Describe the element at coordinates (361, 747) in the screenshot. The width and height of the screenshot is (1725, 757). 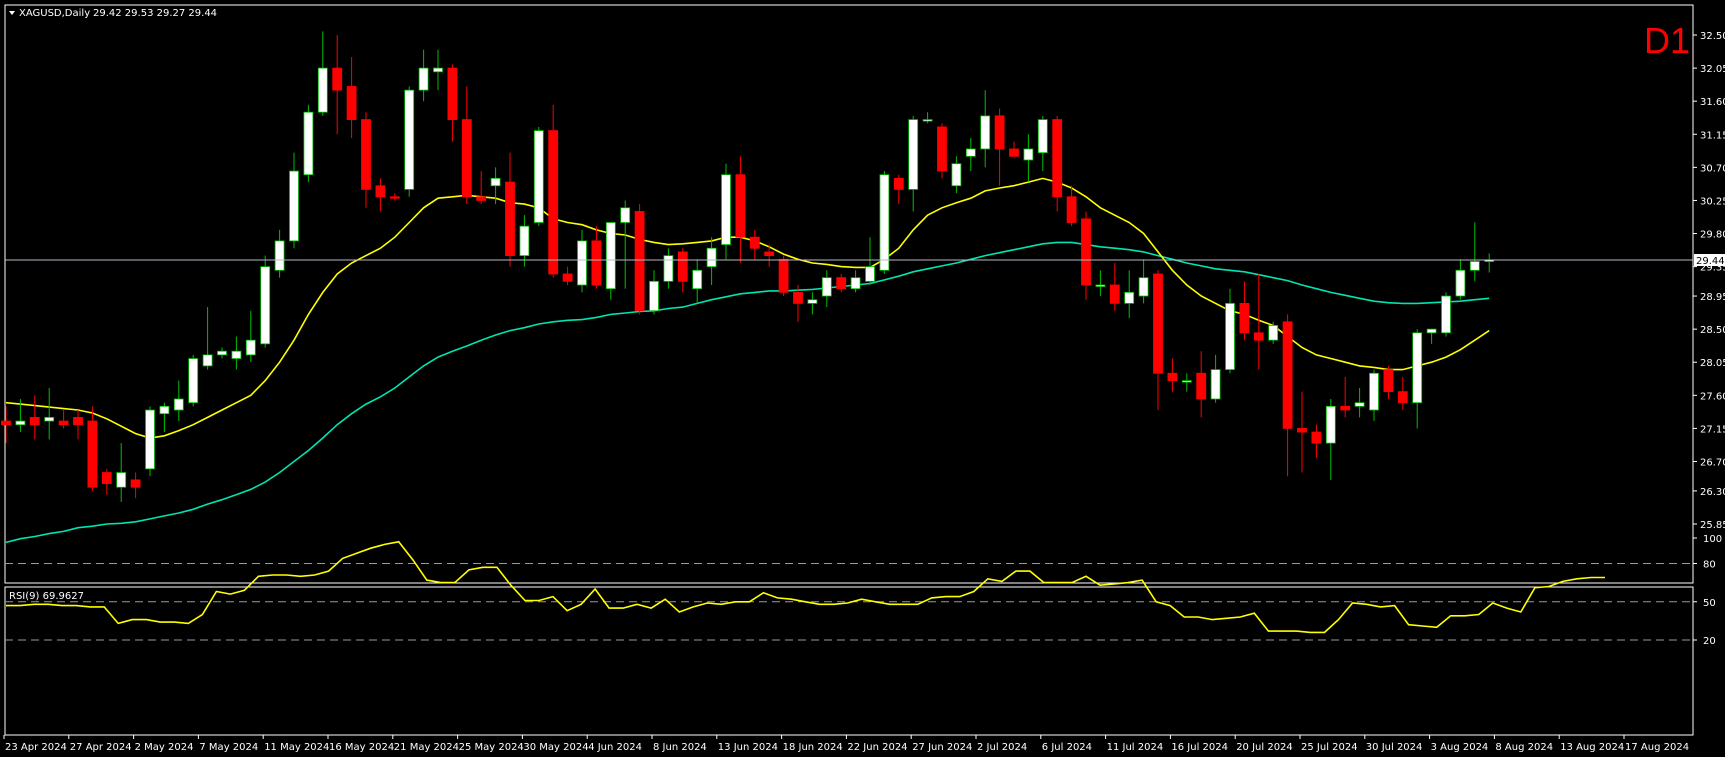
I see `date-tick-label: 16 May 2024` at that location.